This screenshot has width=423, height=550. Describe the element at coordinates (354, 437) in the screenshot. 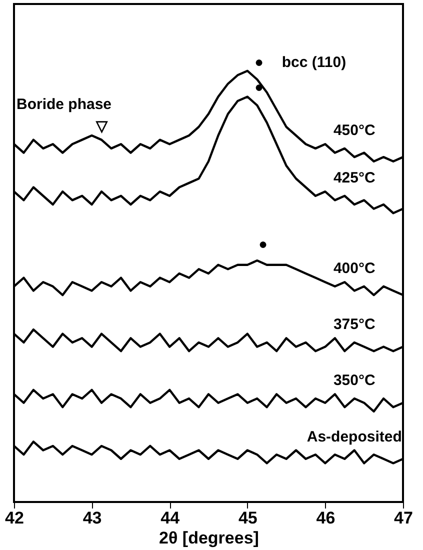

I see `series-label: As-deposited` at that location.